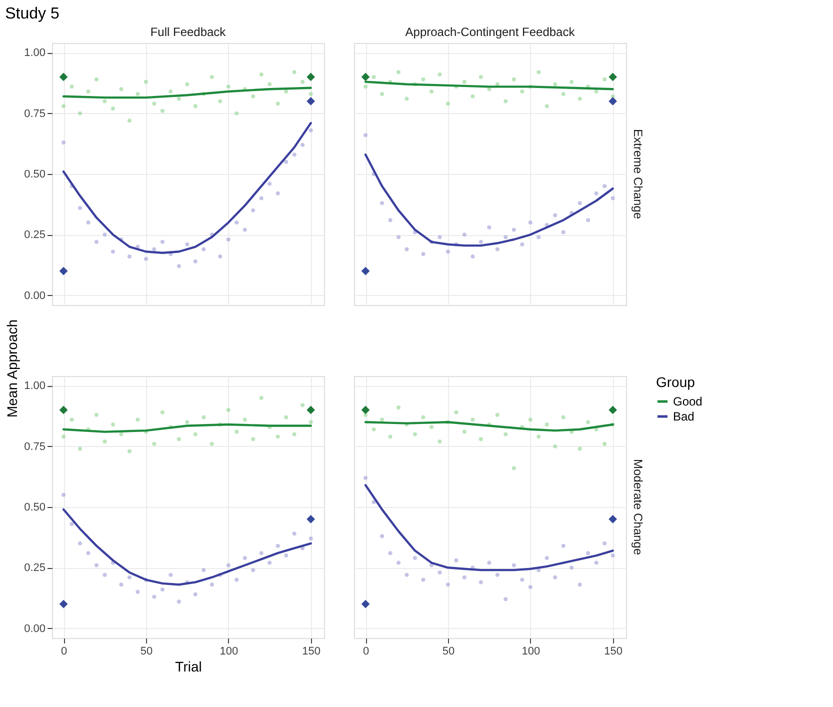  What do you see at coordinates (188, 32) in the screenshot?
I see `chart-subtitle: Full Feedback` at bounding box center [188, 32].